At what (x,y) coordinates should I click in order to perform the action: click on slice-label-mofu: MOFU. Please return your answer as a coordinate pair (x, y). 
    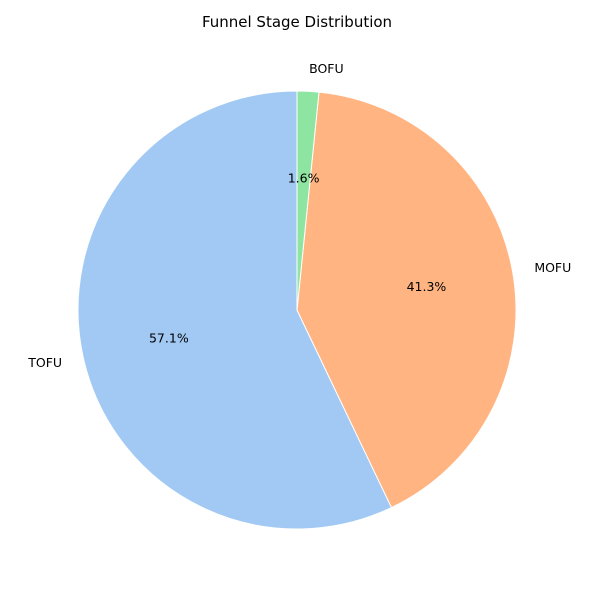
    Looking at the image, I should click on (552, 267).